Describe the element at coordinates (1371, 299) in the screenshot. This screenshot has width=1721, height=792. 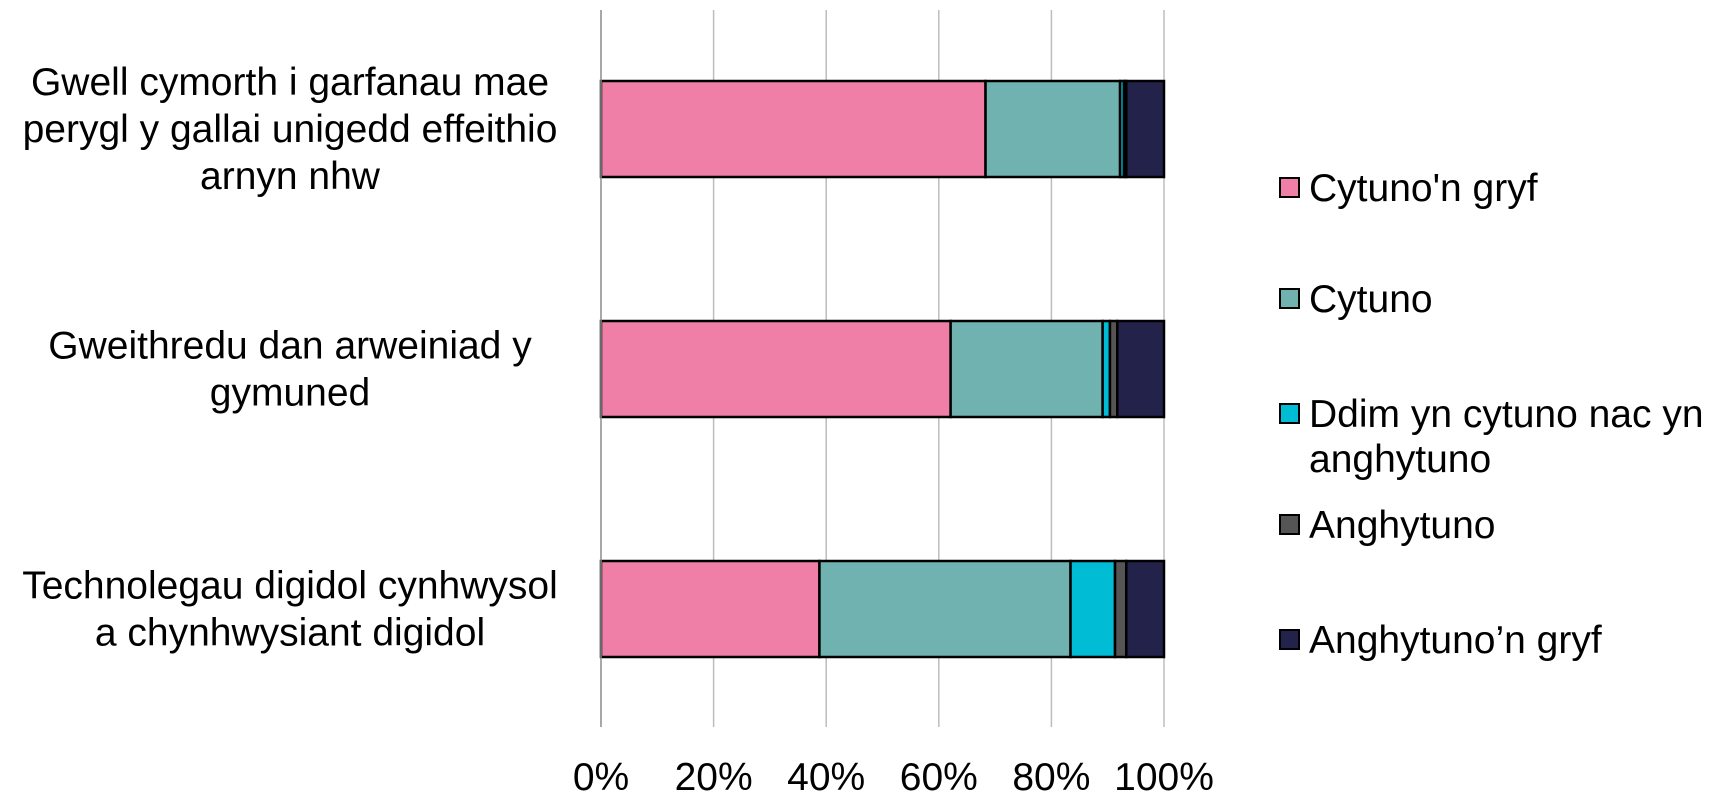
I see `legend-label: Cytuno` at that location.